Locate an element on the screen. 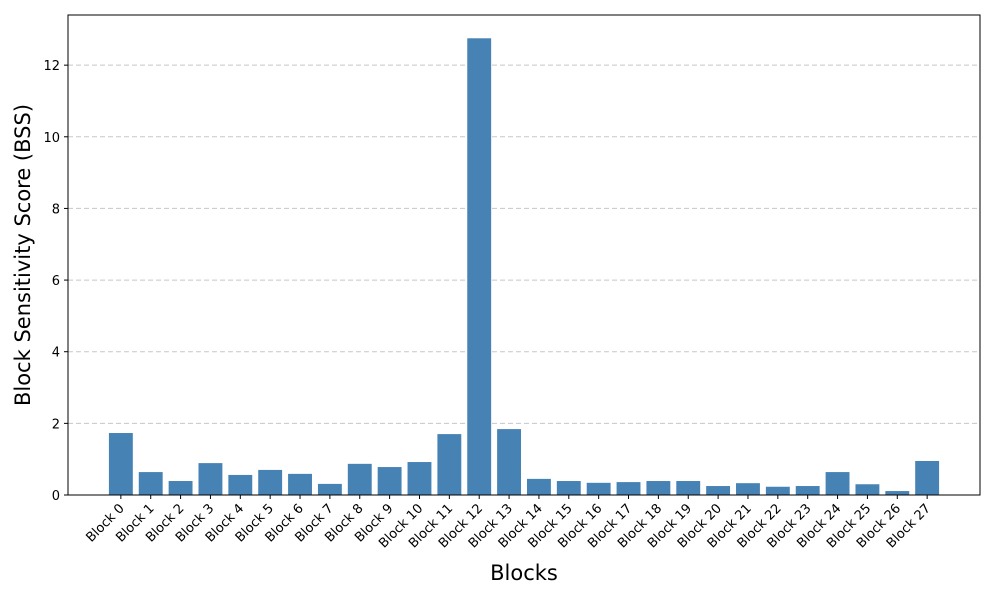 The height and width of the screenshot is (598, 996). y-tick-label: 6 is located at coordinates (56, 281).